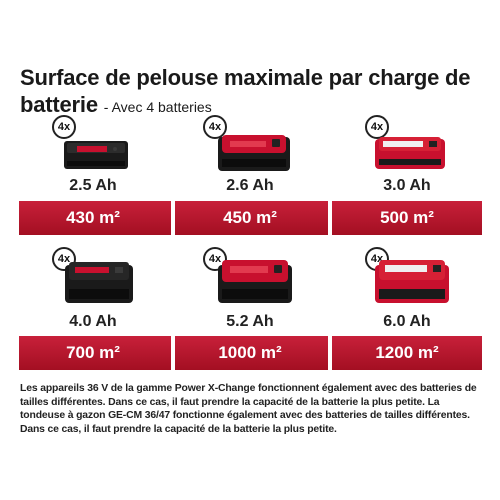 The width and height of the screenshot is (500, 500). I want to click on capacity-label: 4.0 Ah, so click(93, 321).